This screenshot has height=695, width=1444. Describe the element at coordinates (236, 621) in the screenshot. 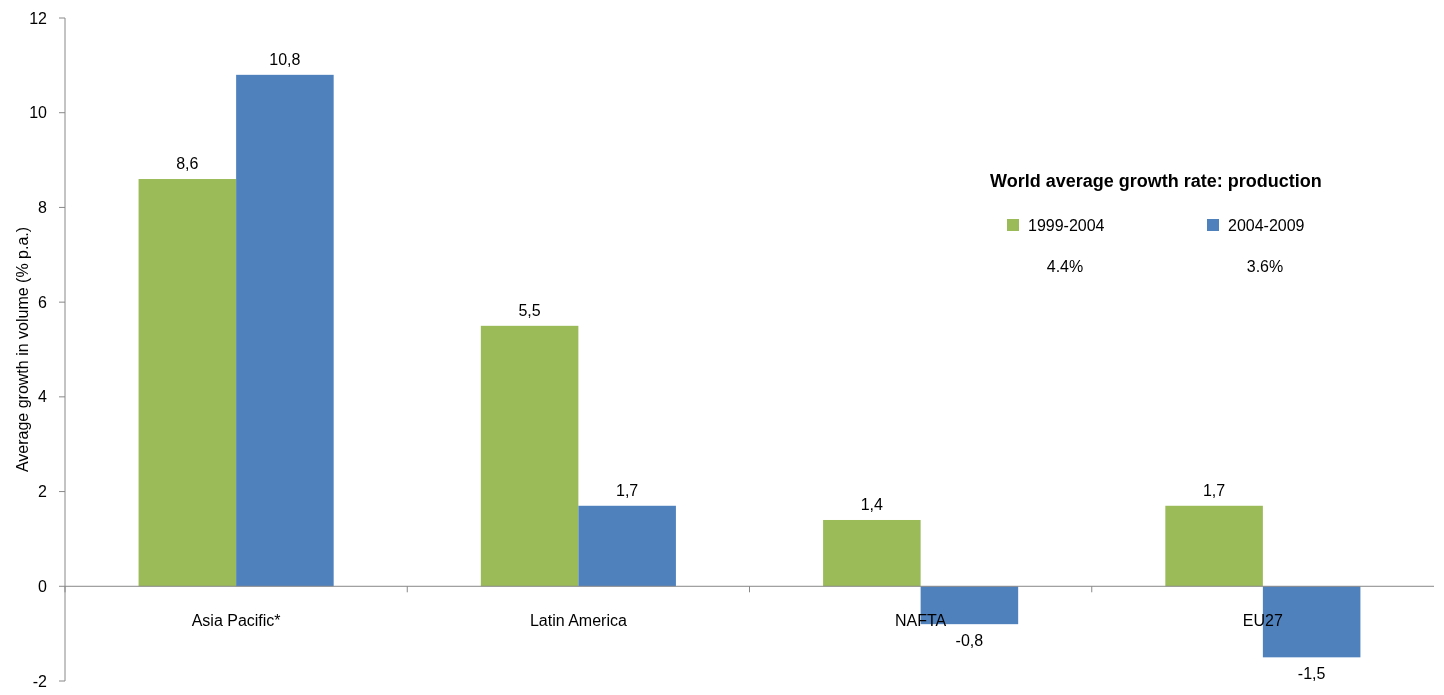

I see `x-tick-label: Asia Pacific*` at that location.